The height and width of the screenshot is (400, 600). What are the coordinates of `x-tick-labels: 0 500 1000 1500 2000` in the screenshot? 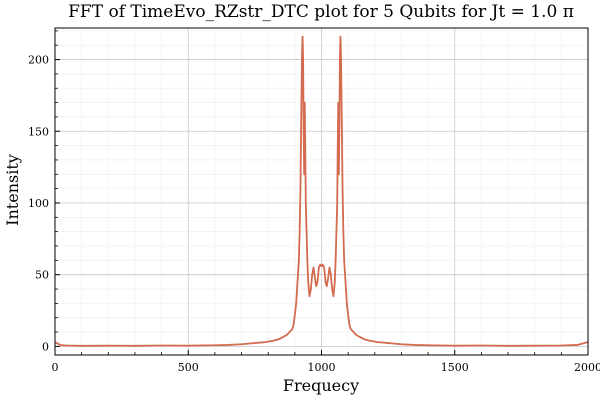 It's located at (326, 367).